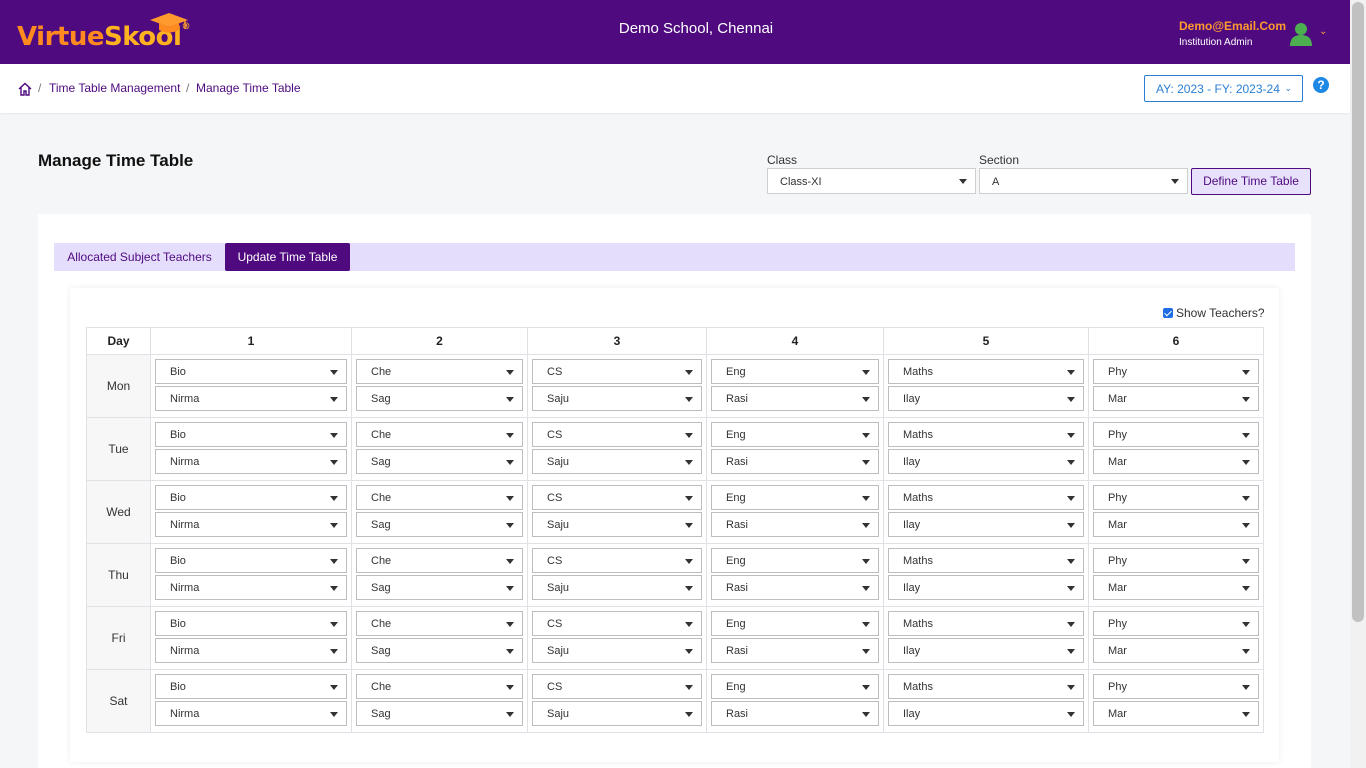 Image resolution: width=1366 pixels, height=768 pixels. What do you see at coordinates (115, 88) in the screenshot?
I see `breadcrumb-time-table-management: Time Table Management` at bounding box center [115, 88].